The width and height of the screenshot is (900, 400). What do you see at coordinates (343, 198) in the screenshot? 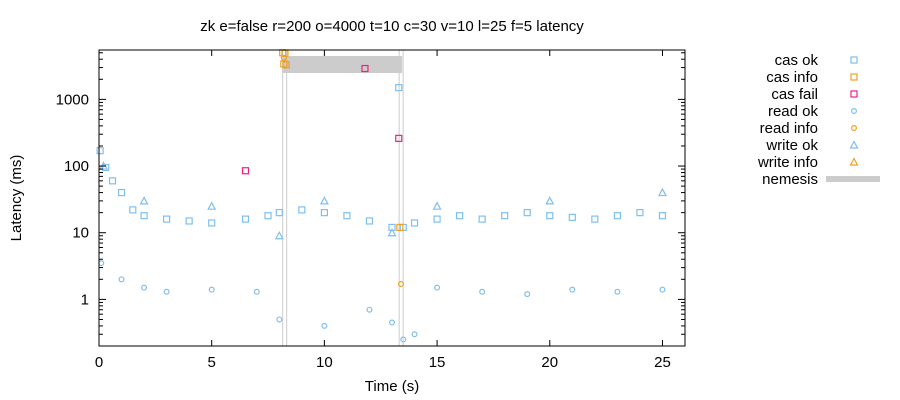
I see `nemesis-layer` at bounding box center [343, 198].